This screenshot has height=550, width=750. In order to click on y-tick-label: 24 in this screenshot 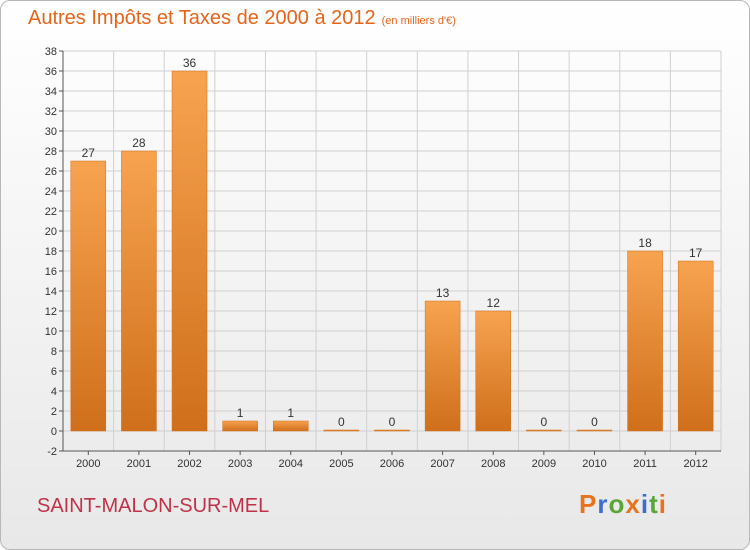, I will do `click(51, 192)`.